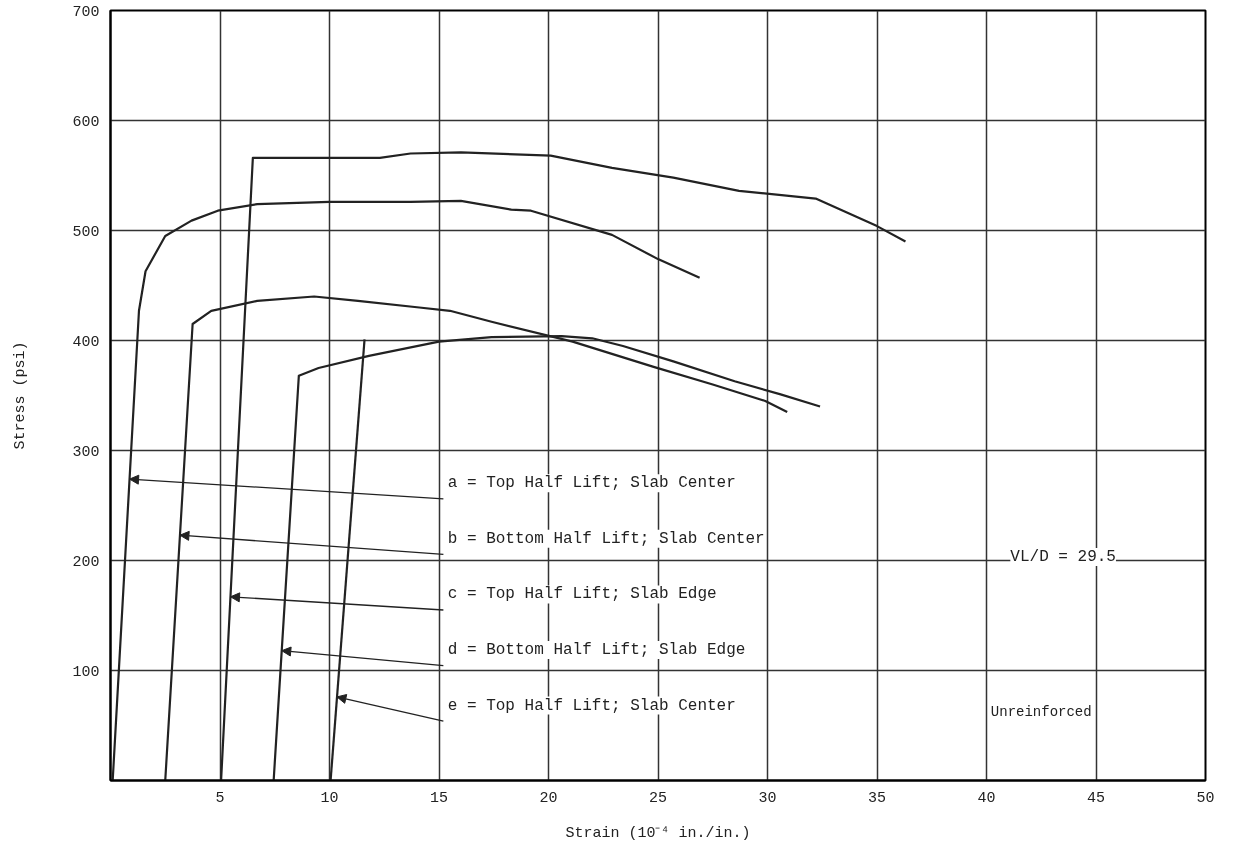 The image size is (1247, 857). What do you see at coordinates (86, 12) in the screenshot?
I see `y-tick-label: 700` at bounding box center [86, 12].